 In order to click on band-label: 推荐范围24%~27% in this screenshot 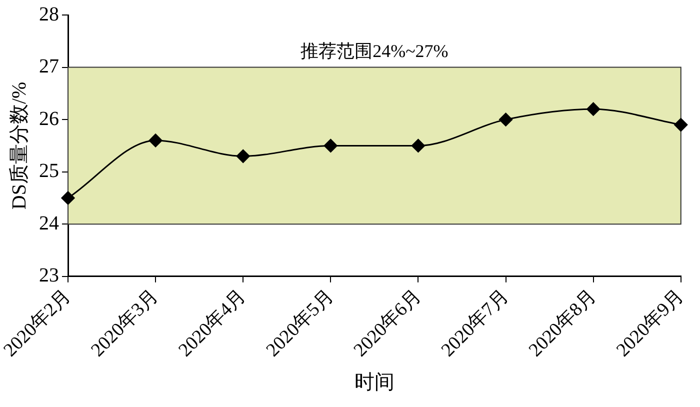, I will do `click(374, 51)`.